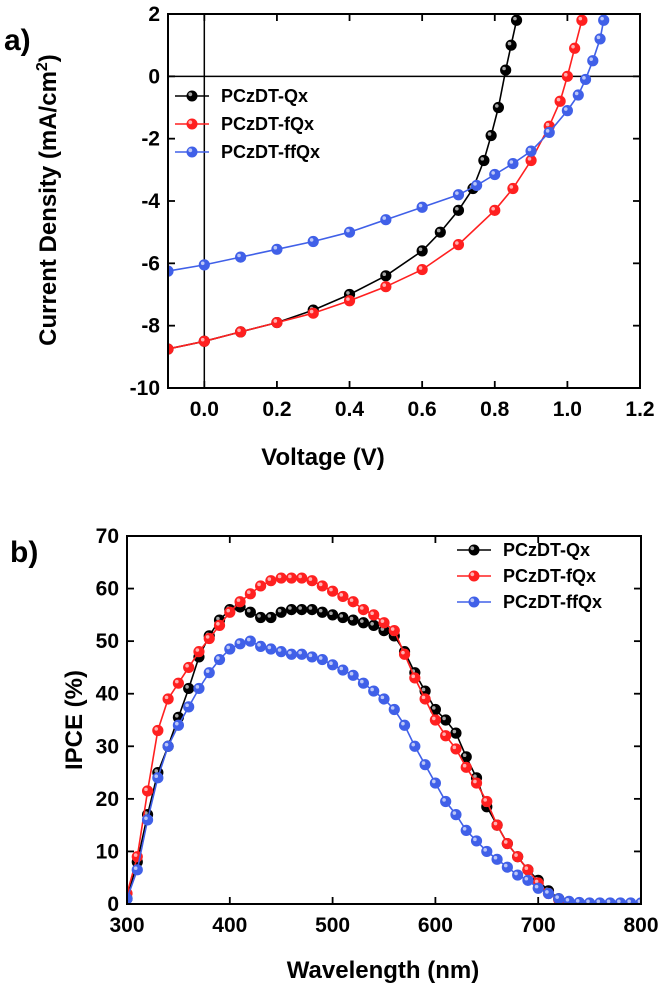 This screenshot has height=989, width=665. Describe the element at coordinates (204, 409) in the screenshot. I see `panel-a-xtick-label: 0.0` at that location.